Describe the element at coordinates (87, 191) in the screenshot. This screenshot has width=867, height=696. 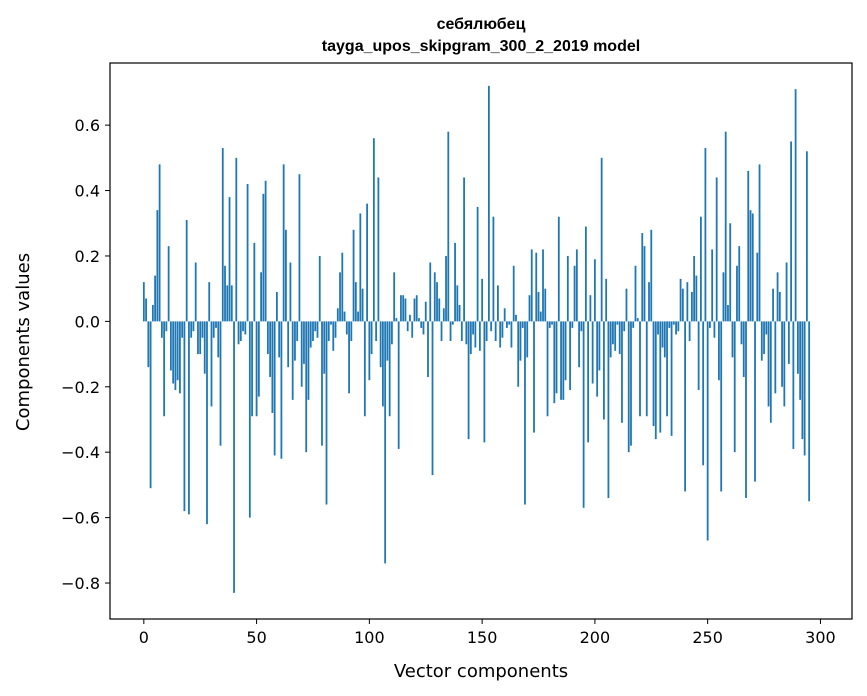
I see `y-tick-label: 0.4` at that location.